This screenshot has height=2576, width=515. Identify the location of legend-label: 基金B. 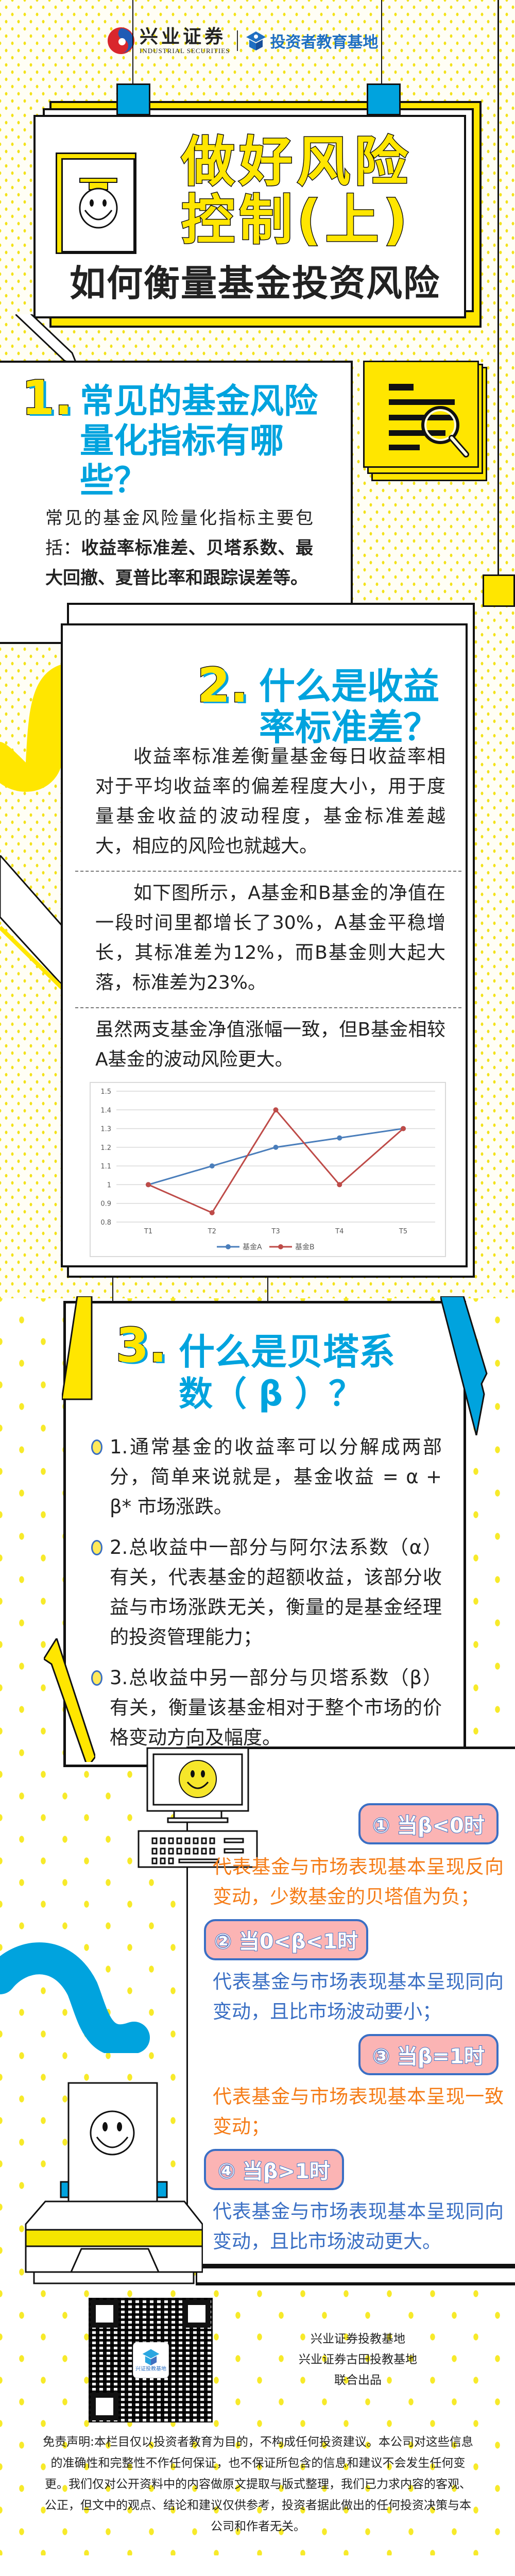
(305, 1247).